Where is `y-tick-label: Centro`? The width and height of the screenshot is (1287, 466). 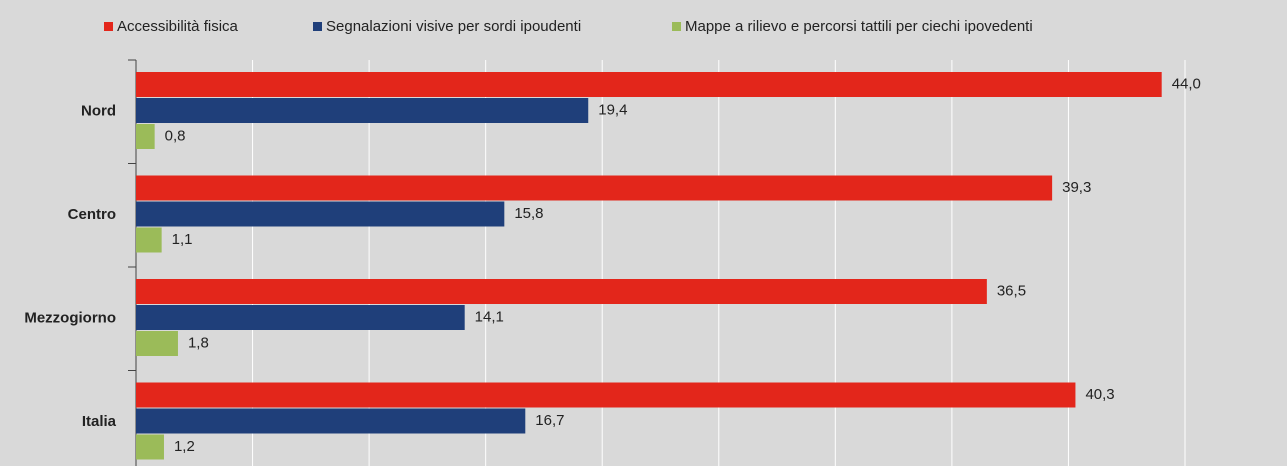 y-tick-label: Centro is located at coordinates (92, 214).